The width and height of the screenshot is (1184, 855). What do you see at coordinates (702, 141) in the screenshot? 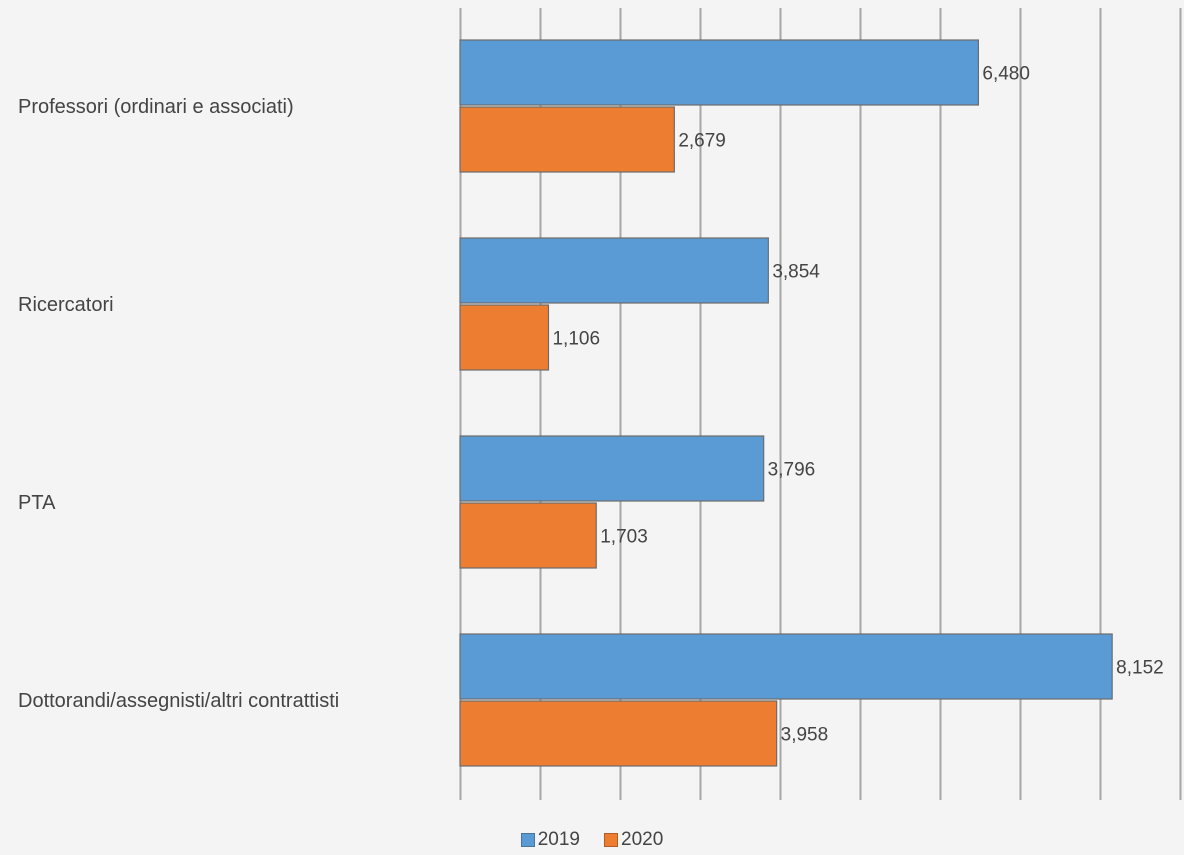
I see `data-label-2020-0: 2,679` at bounding box center [702, 141].